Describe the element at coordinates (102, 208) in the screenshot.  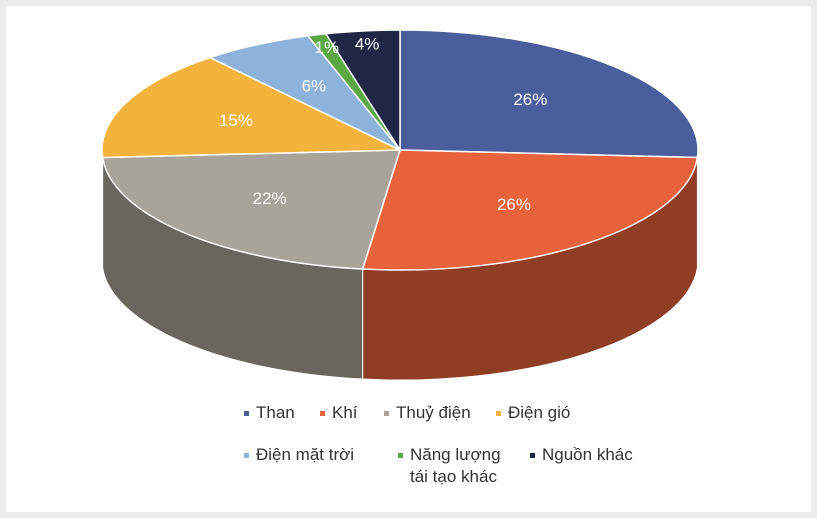
I see `slice-side` at that location.